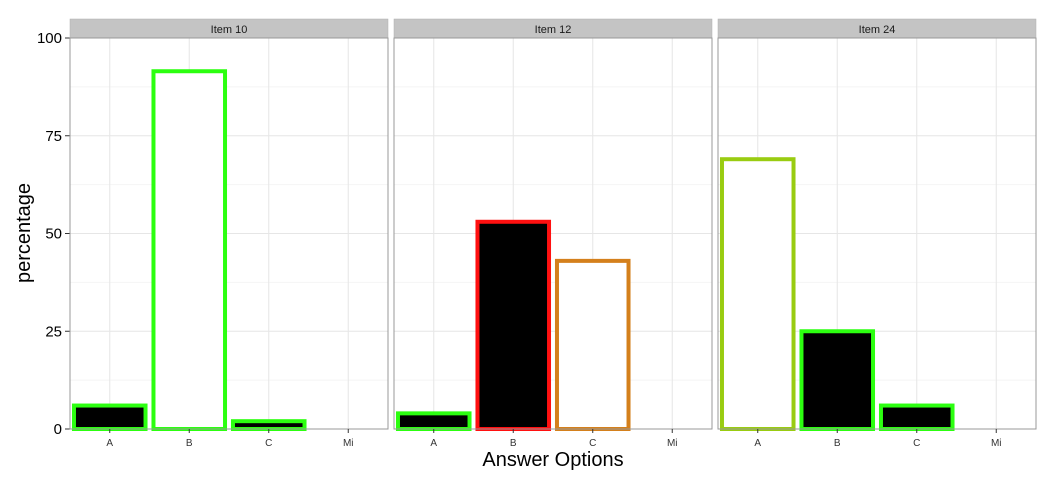 The height and width of the screenshot is (480, 1056). Describe the element at coordinates (189, 250) in the screenshot. I see `bar-item-10-b` at that location.